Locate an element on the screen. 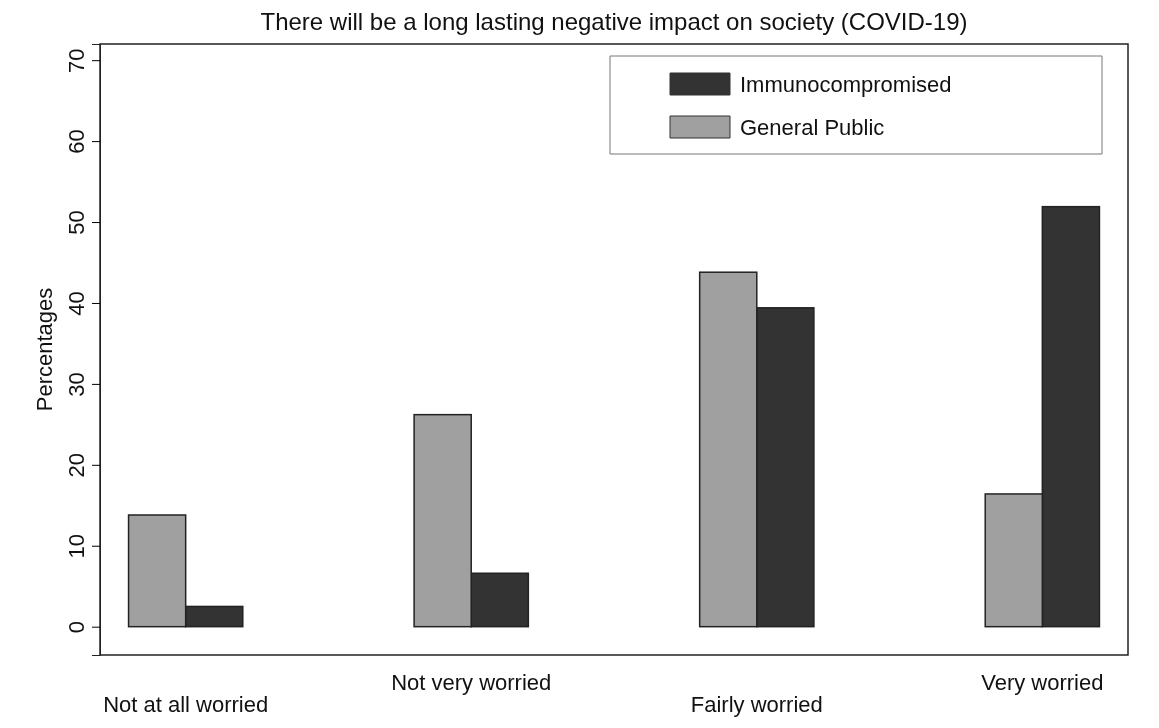  x-tick-label: Fairly worried is located at coordinates (756, 704).